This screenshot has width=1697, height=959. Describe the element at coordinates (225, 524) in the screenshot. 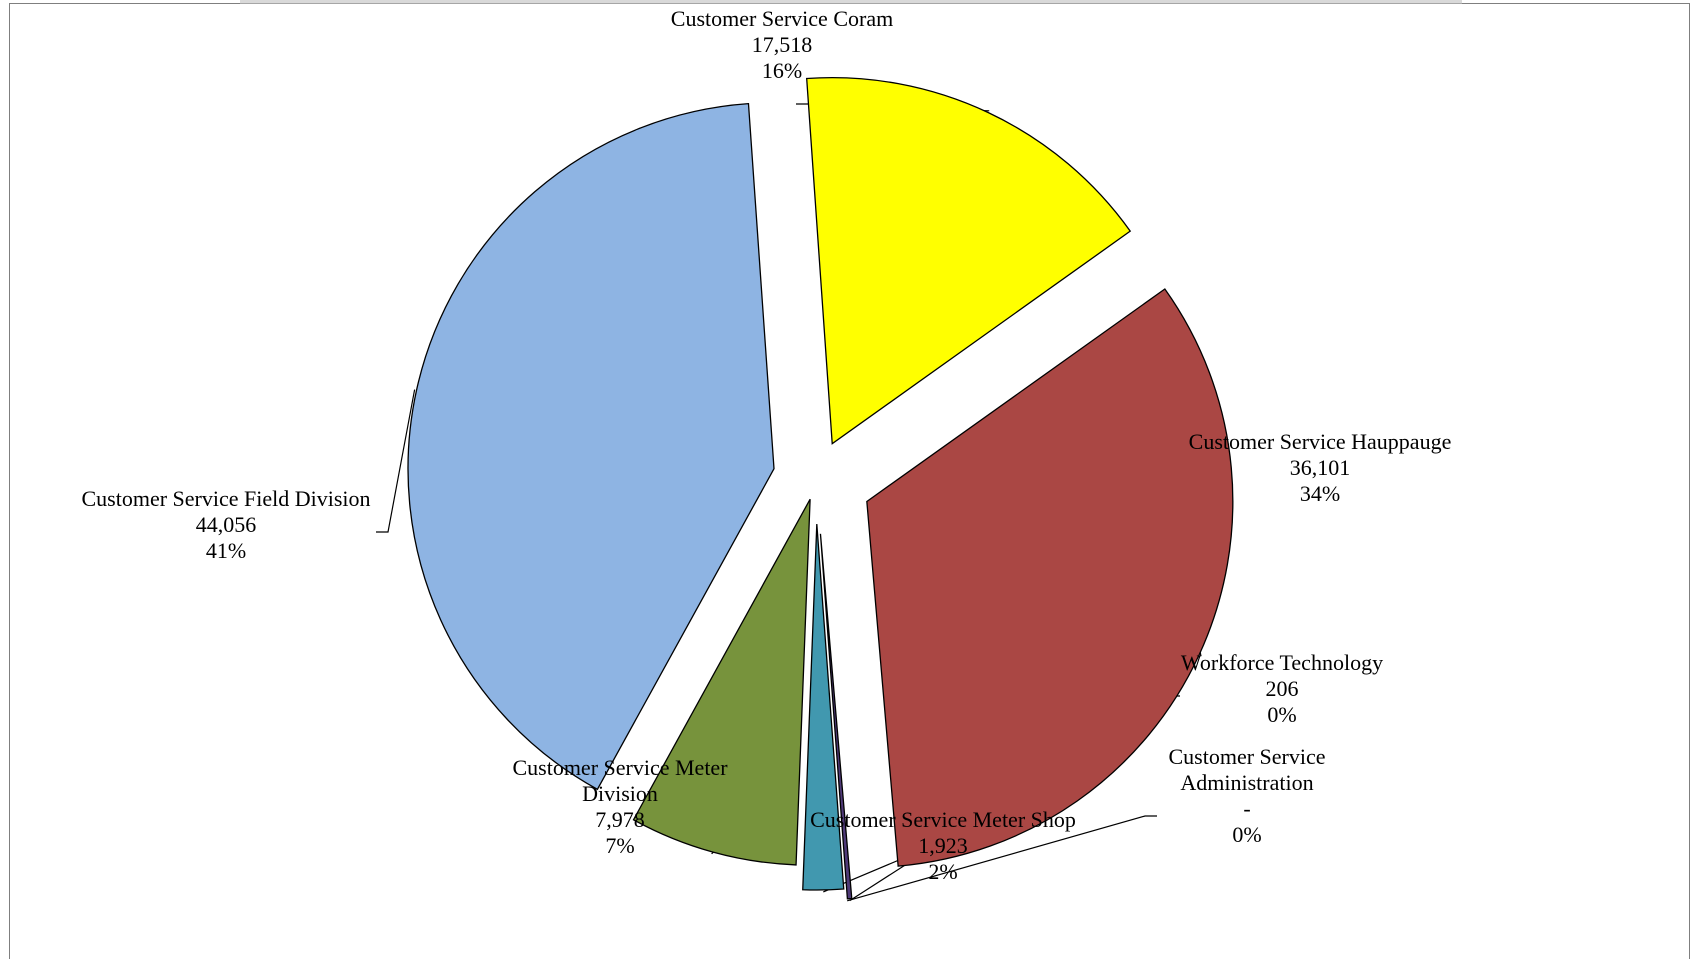

I see `data-label-customer-service-field-division: Customer Service Field Division 44,056 41%` at that location.